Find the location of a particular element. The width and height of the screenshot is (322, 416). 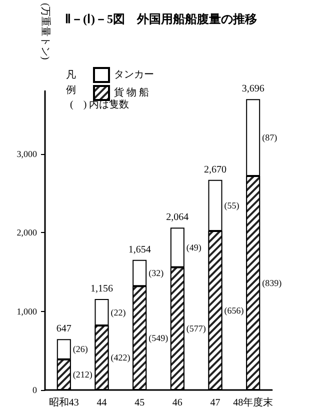

y-tick-label: 3,000 is located at coordinates (27, 153).